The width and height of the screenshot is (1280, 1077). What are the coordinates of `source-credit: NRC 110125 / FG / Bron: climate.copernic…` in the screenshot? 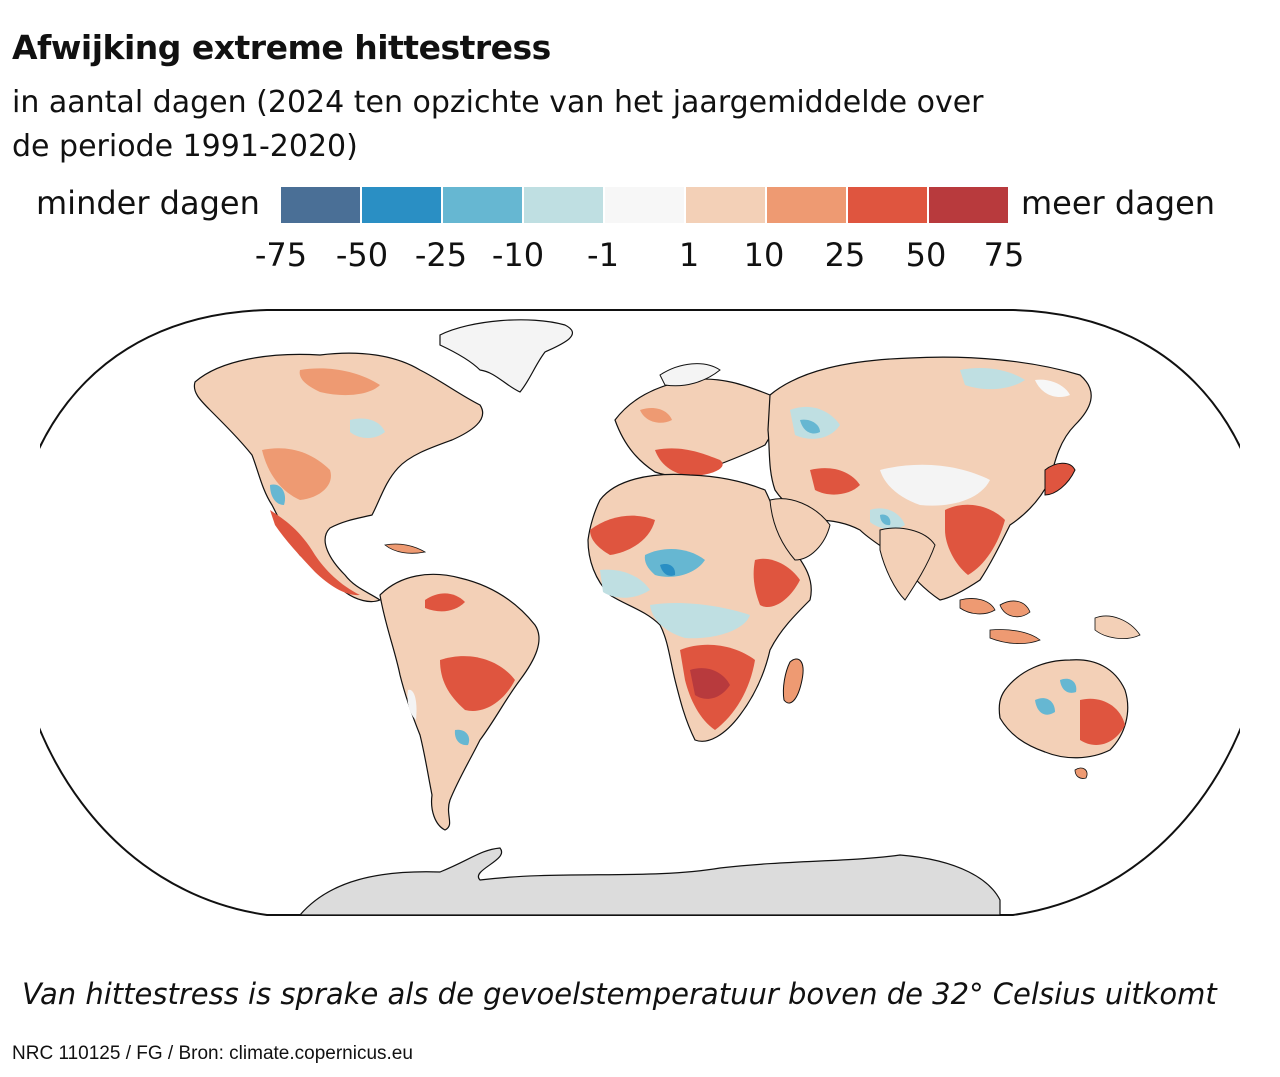 It's located at (212, 1053).